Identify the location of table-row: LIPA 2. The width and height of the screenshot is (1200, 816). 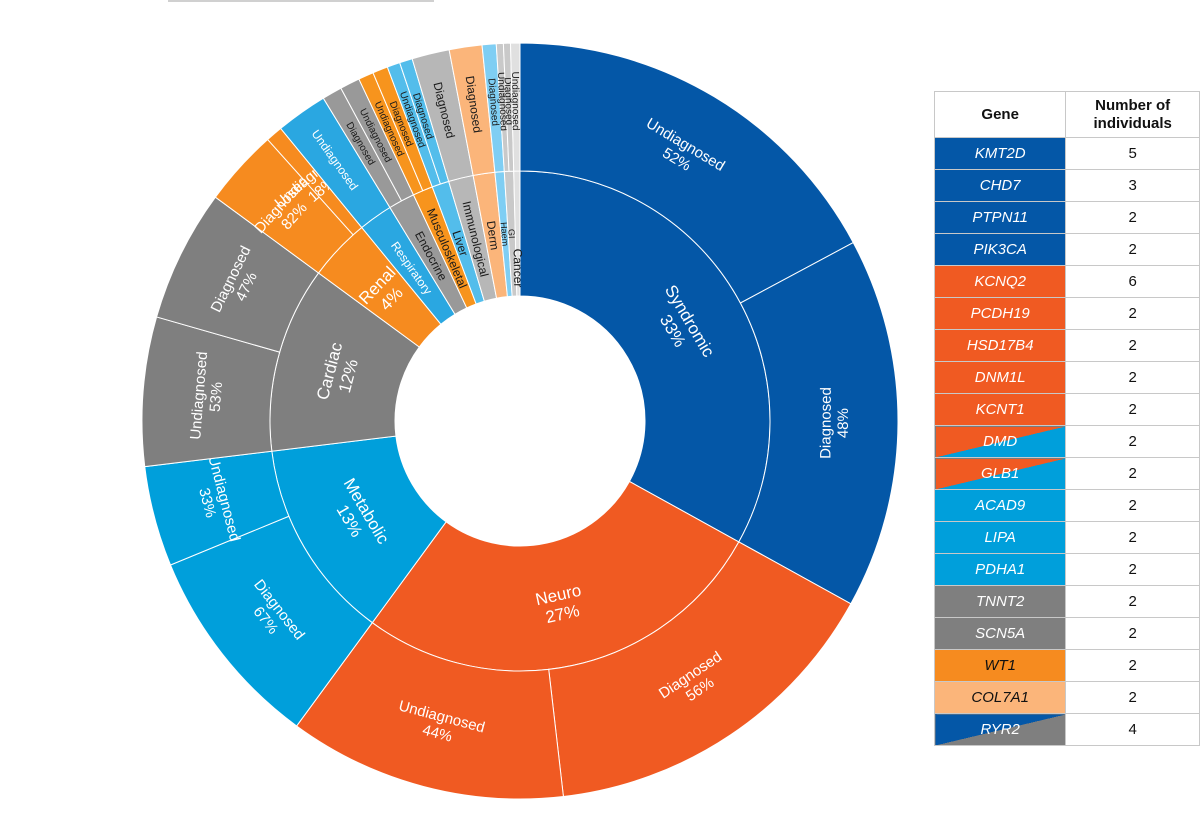
(1066, 537).